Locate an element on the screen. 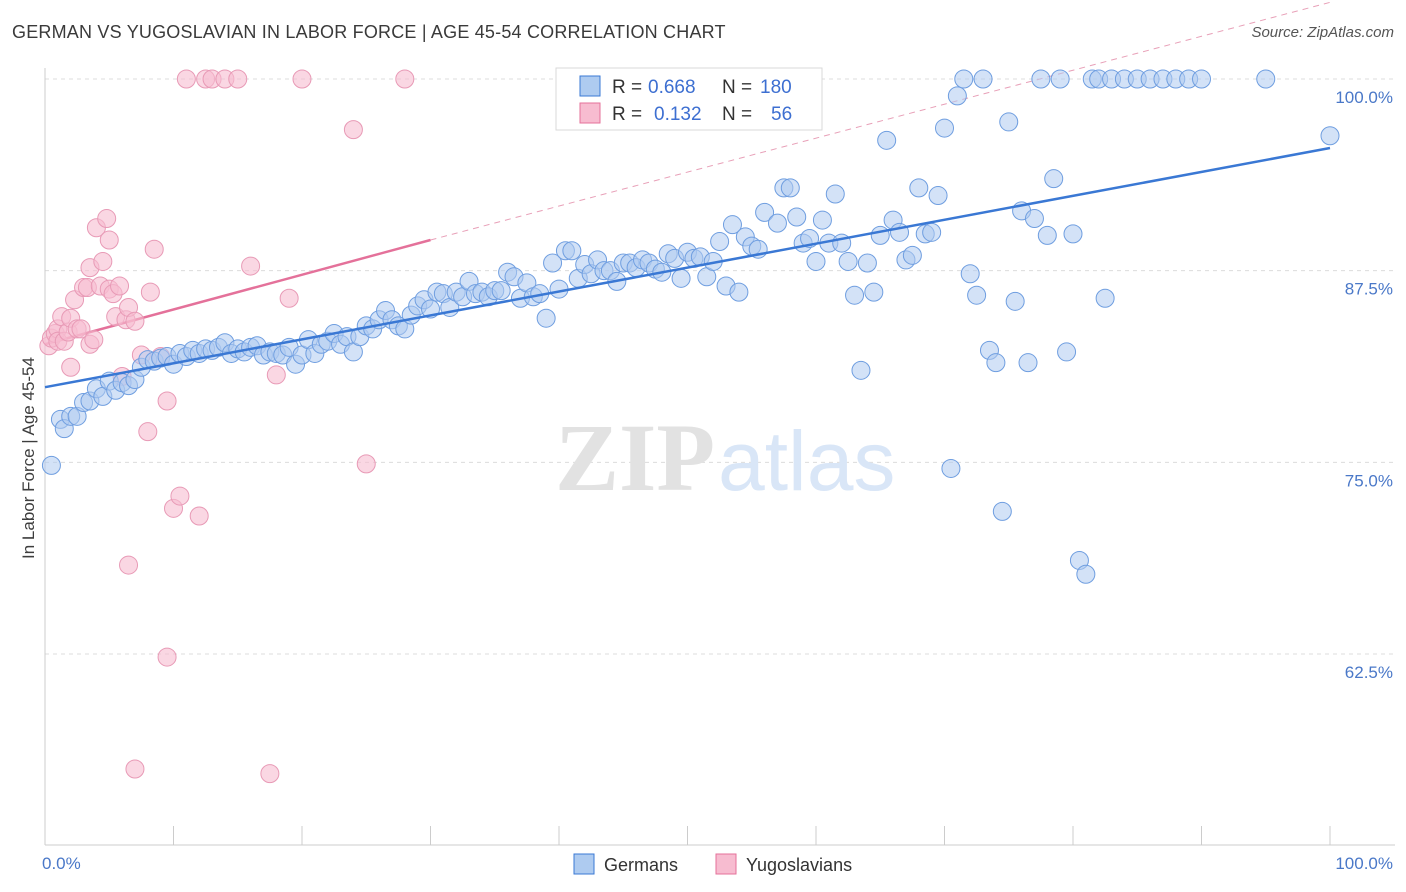 The image size is (1406, 892). y-axis-label: In Labor Force | Age 45-54 is located at coordinates (28, 458).